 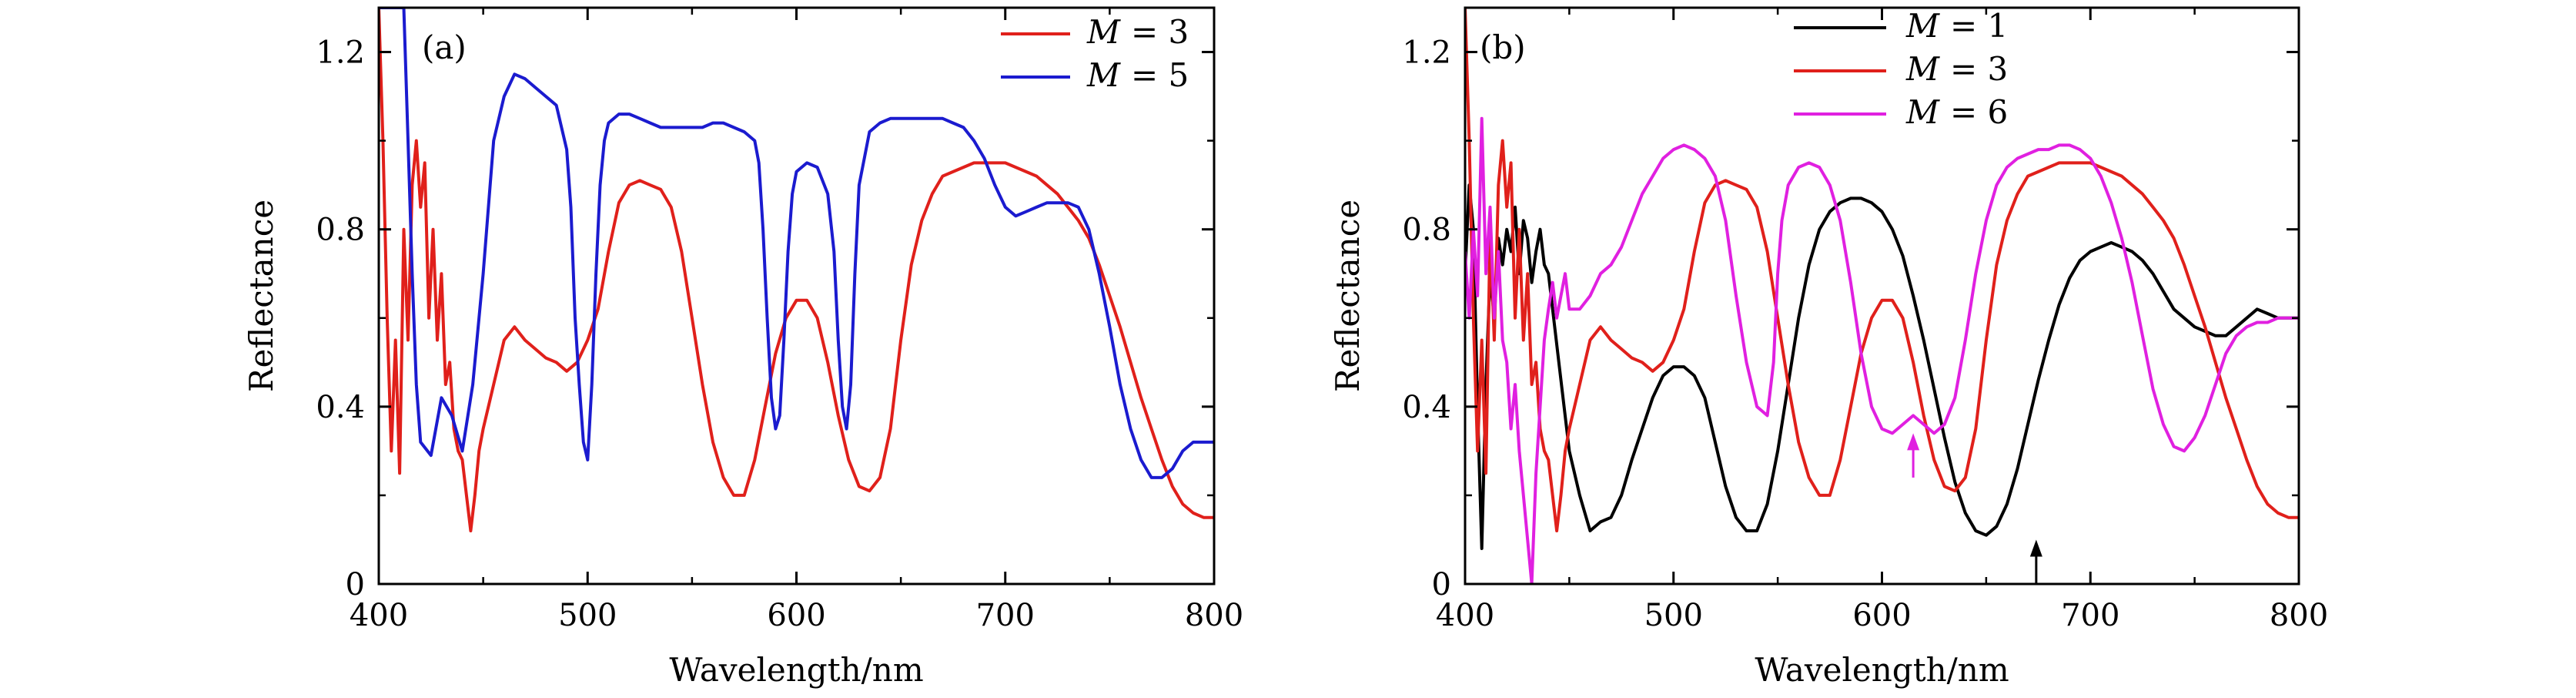 What do you see at coordinates (1979, 112) in the screenshot?
I see `legend-value: = 6` at bounding box center [1979, 112].